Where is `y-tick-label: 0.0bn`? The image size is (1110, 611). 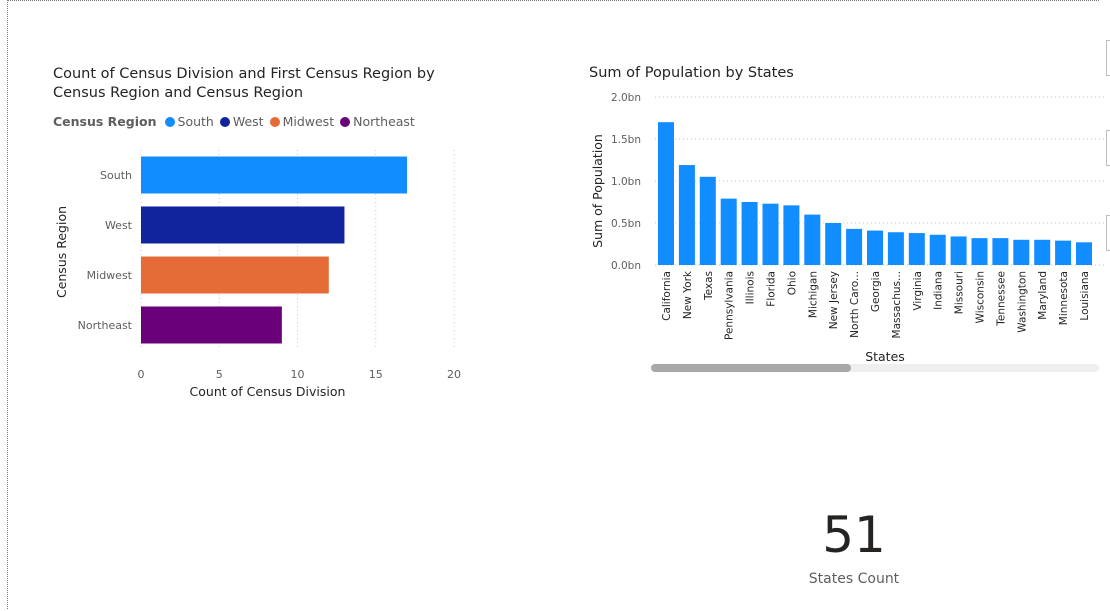
y-tick-label: 0.0bn is located at coordinates (626, 266).